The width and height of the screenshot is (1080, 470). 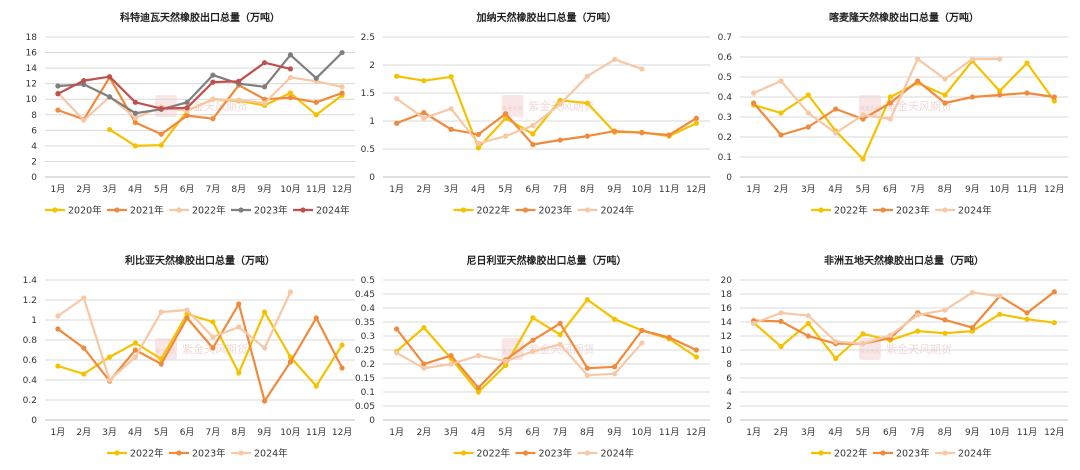 I want to click on series-line, so click(x=903, y=336).